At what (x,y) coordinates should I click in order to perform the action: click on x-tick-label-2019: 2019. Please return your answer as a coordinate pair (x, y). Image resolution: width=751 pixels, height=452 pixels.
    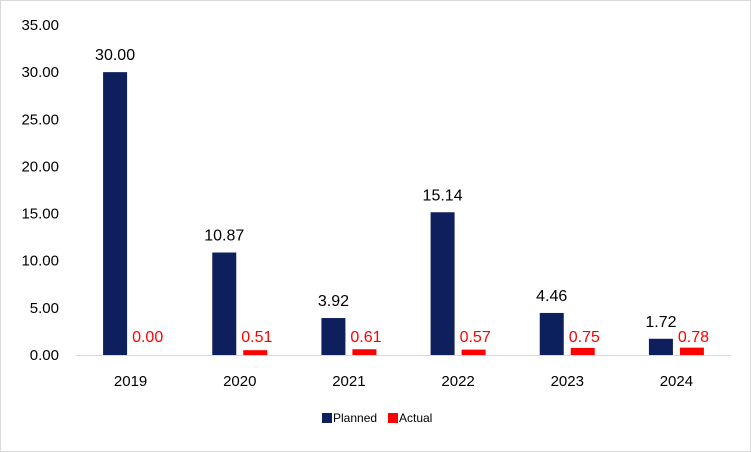
    Looking at the image, I should click on (130, 381).